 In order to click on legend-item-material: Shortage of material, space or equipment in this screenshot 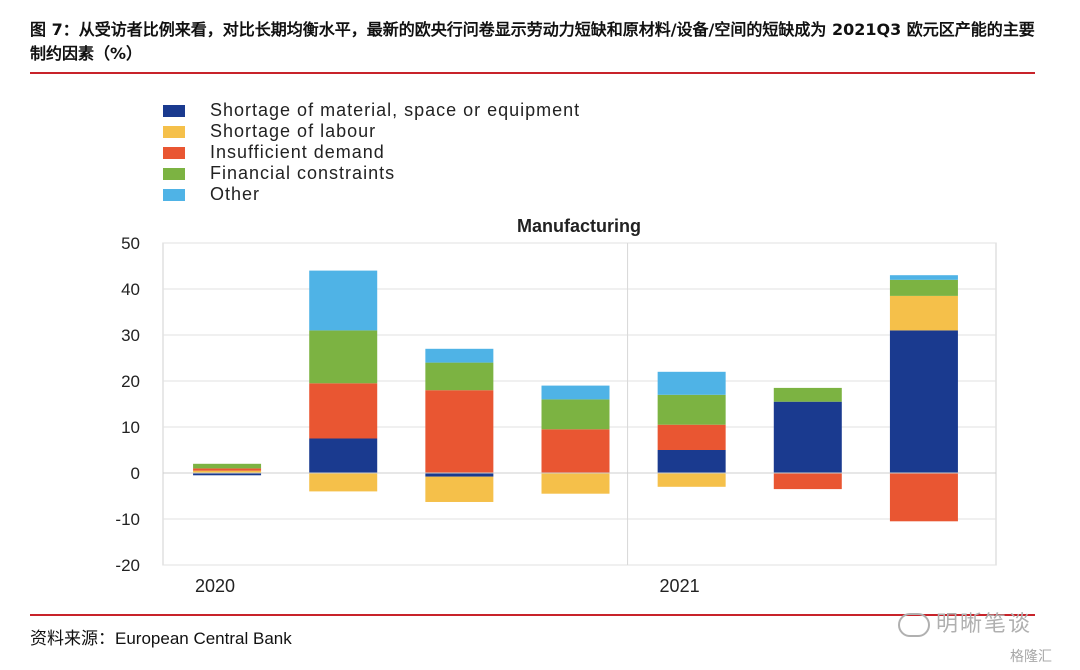, I will do `click(371, 110)`.